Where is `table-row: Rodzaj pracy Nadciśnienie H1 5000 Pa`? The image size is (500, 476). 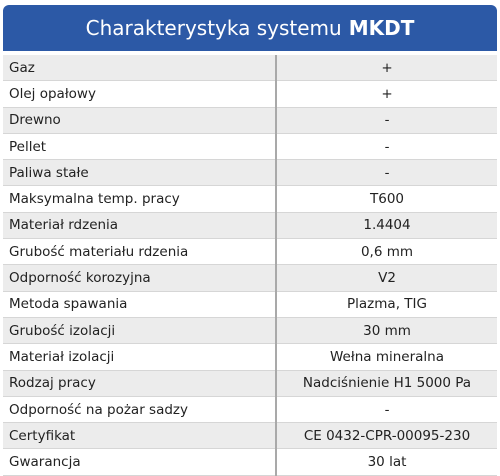 table-row: Rodzaj pracy Nadciśnienie H1 5000 Pa is located at coordinates (250, 383).